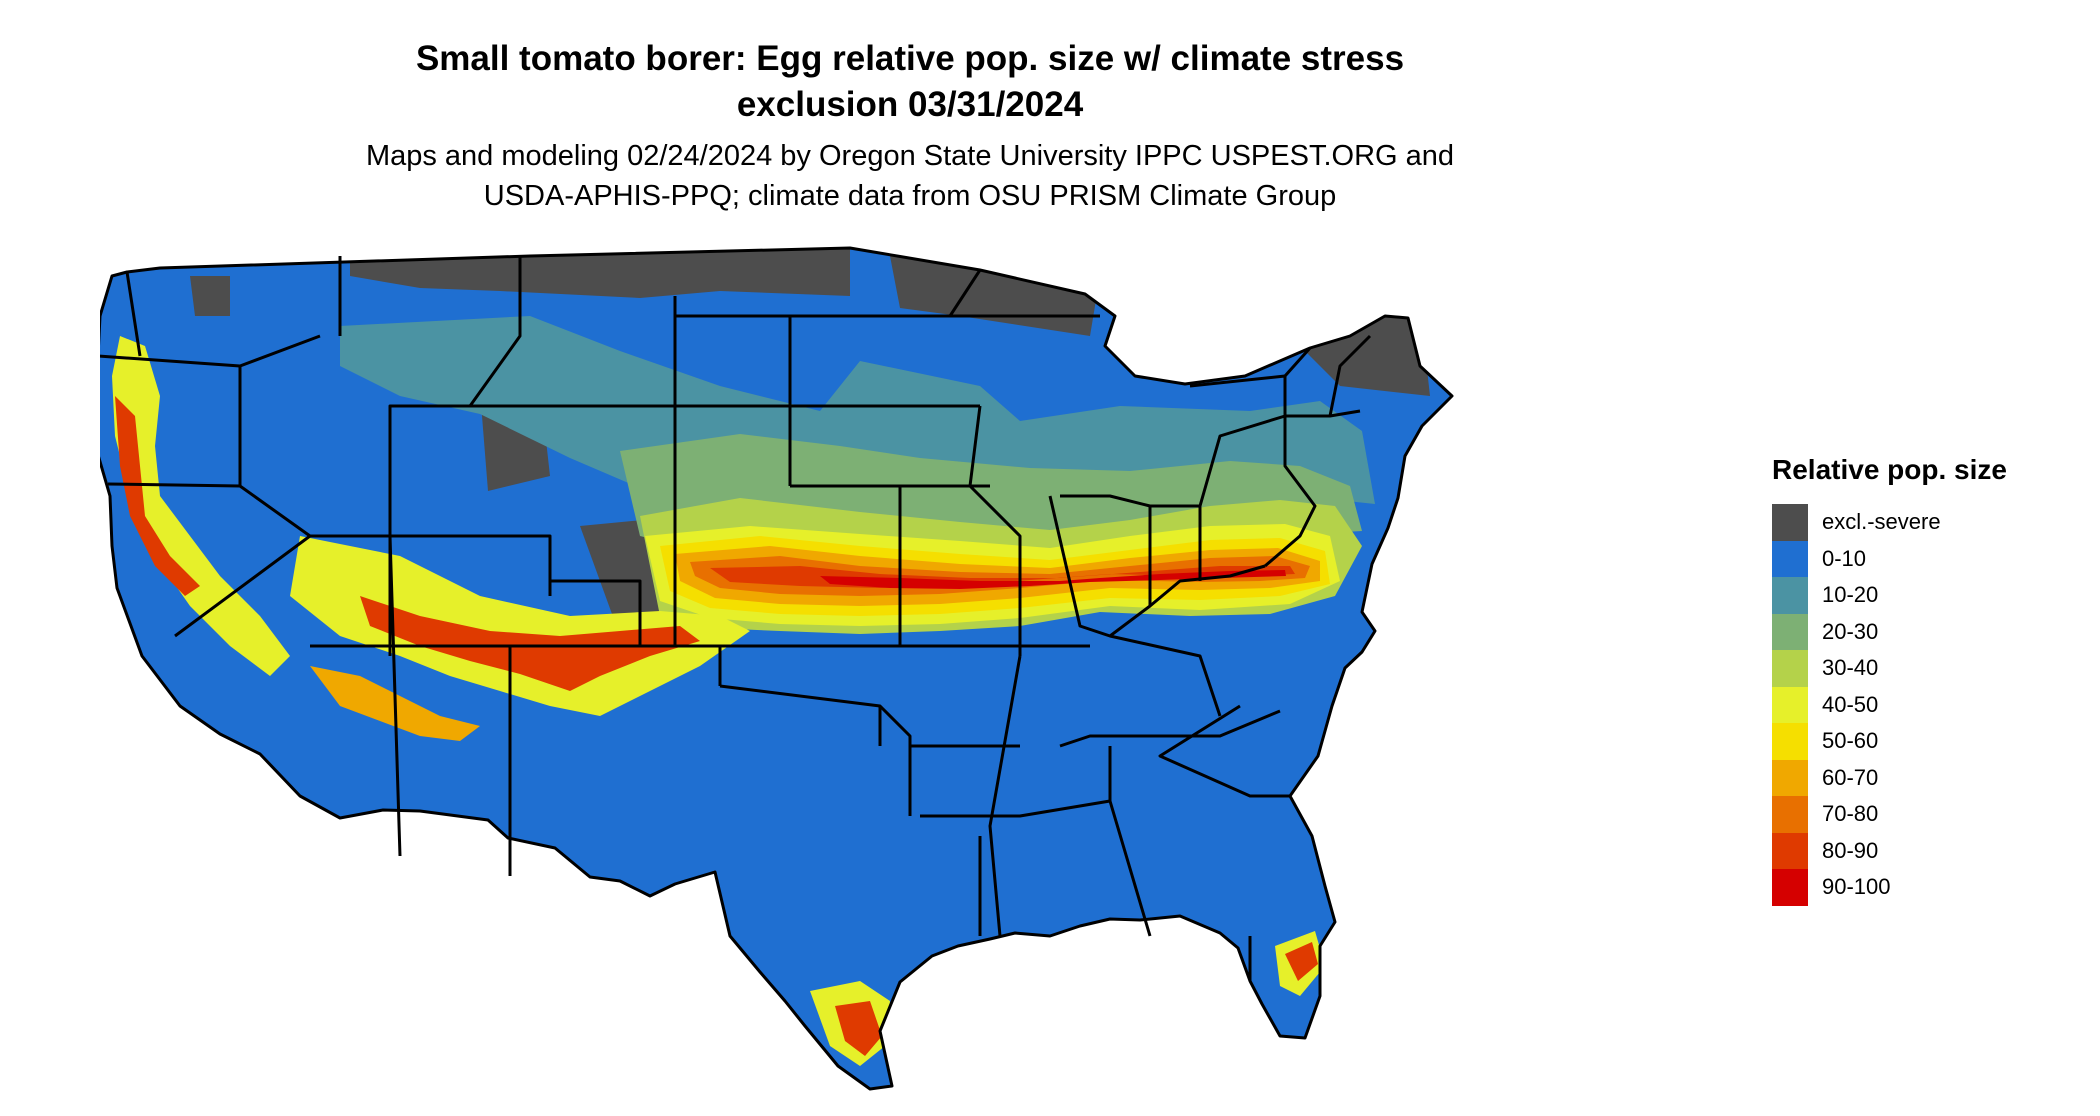  I want to click on legend-label: 80-90, so click(1850, 850).